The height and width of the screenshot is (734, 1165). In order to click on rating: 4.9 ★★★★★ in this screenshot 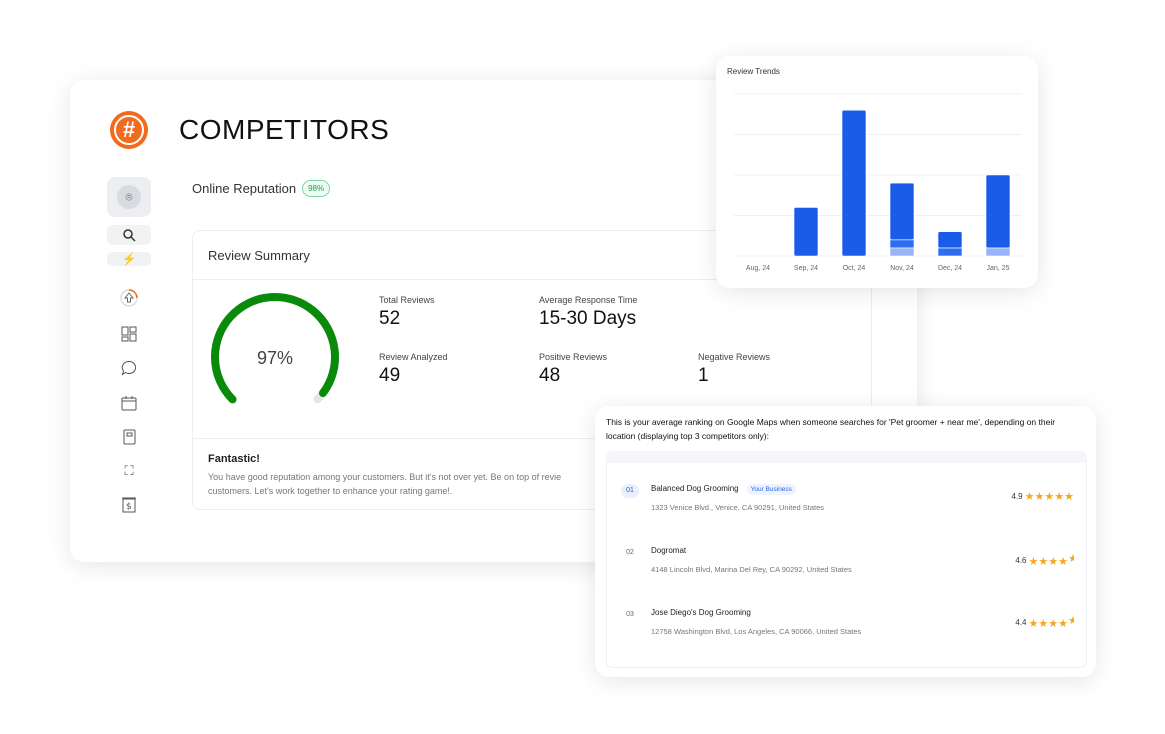, I will do `click(1043, 496)`.